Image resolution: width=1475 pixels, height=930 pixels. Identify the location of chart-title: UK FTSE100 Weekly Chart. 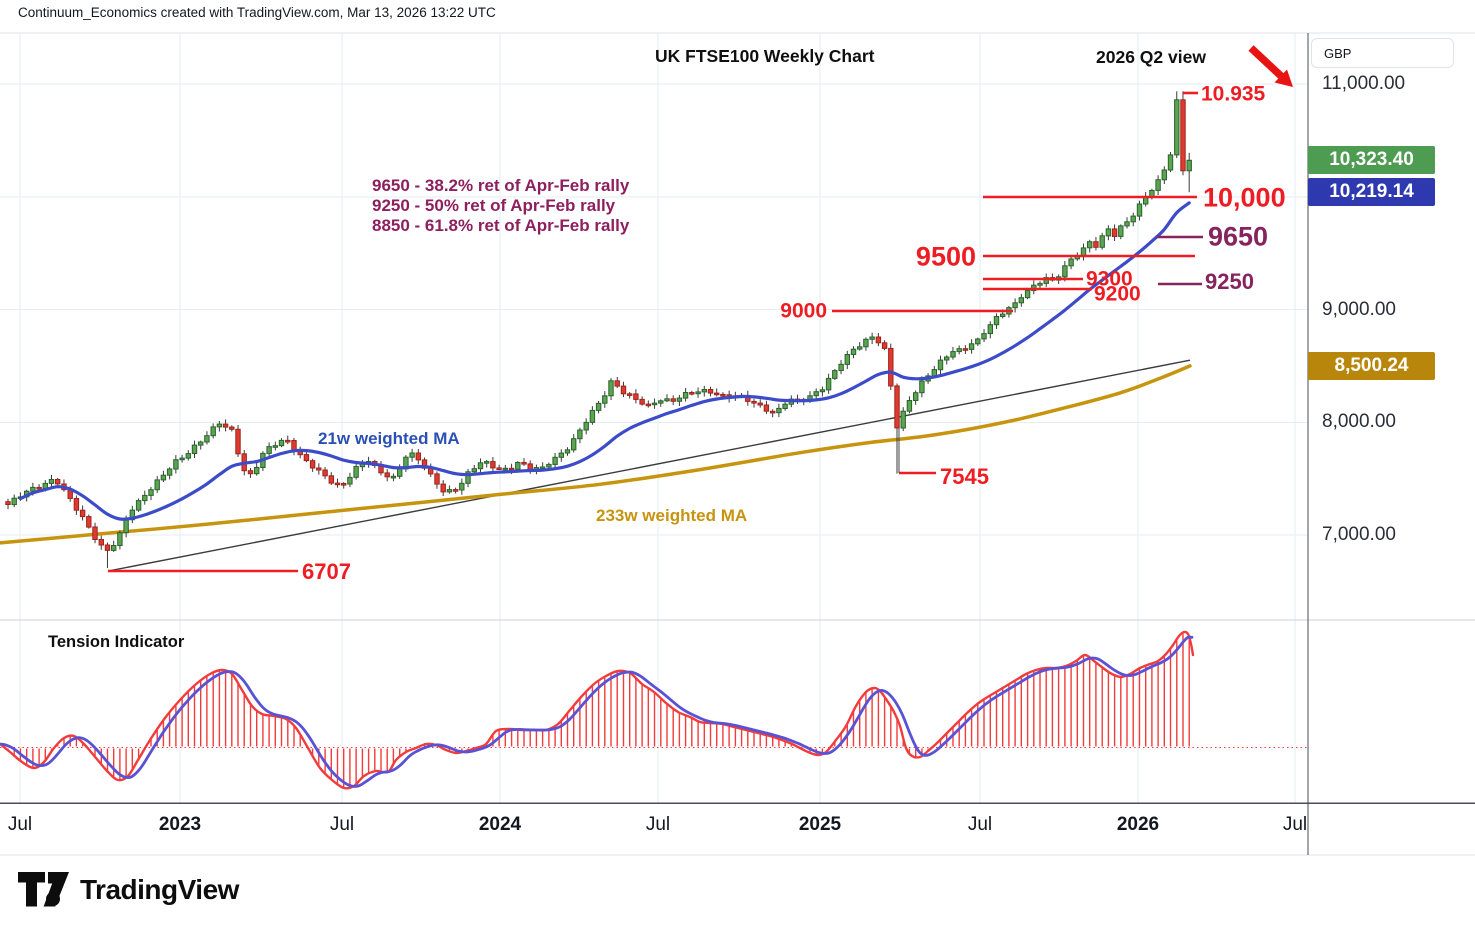
(765, 56).